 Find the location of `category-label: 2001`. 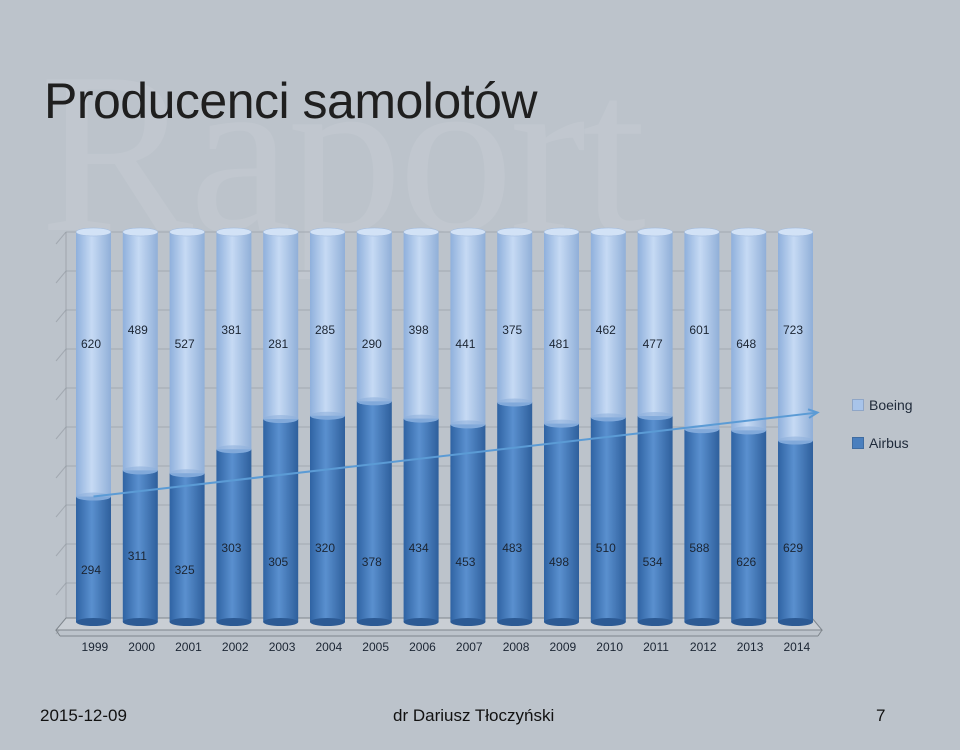

category-label: 2001 is located at coordinates (188, 647).